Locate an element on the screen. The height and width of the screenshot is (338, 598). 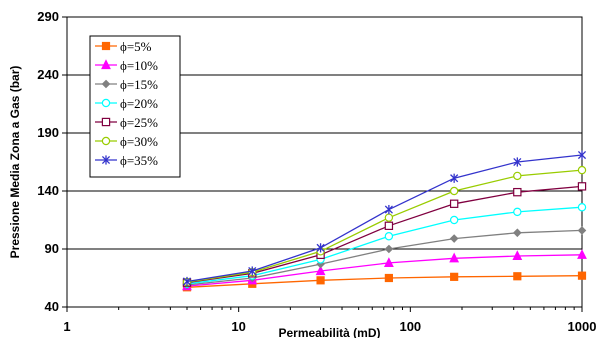
y-tick-label: 240 is located at coordinates (48, 74).